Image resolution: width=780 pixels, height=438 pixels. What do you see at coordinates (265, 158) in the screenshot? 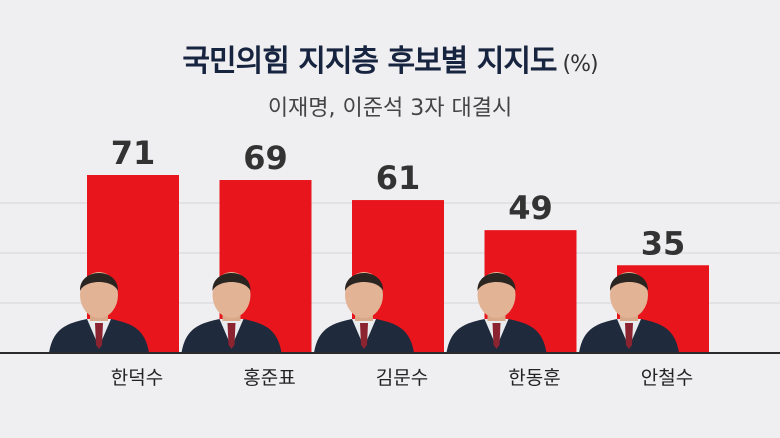
I see `data-label: 69` at bounding box center [265, 158].